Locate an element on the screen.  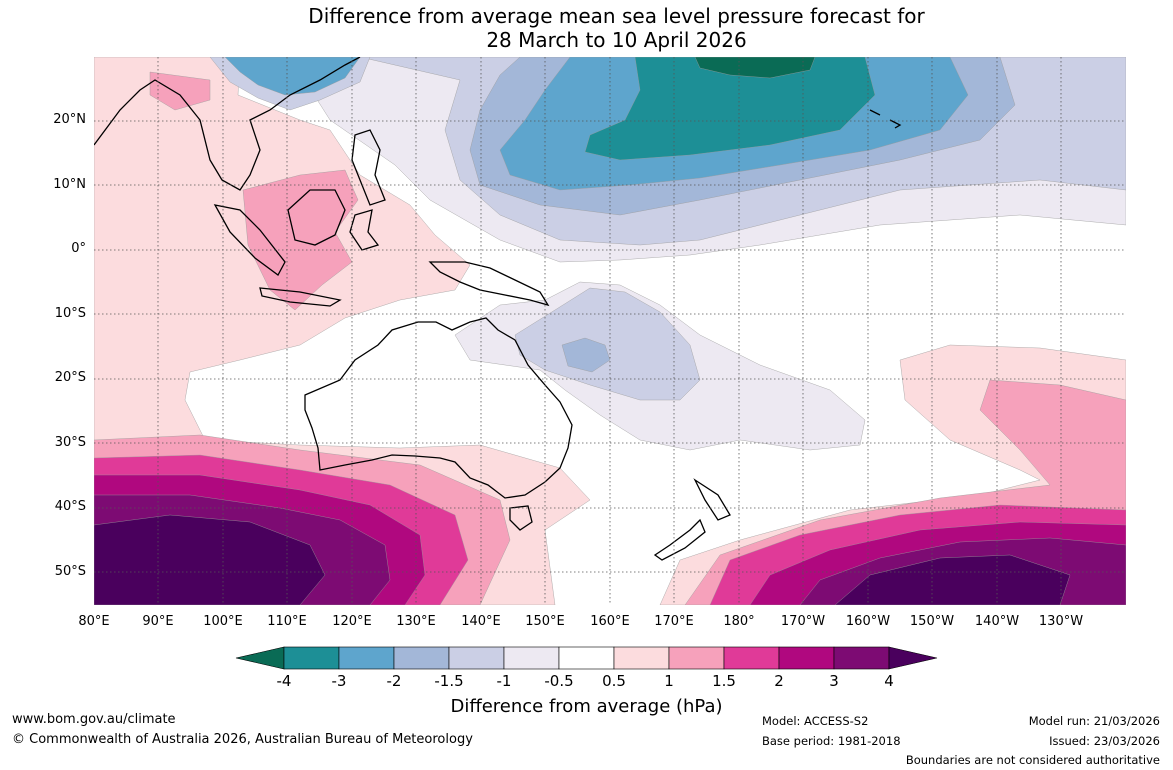
lon-label-150e: 150°E is located at coordinates (545, 621).